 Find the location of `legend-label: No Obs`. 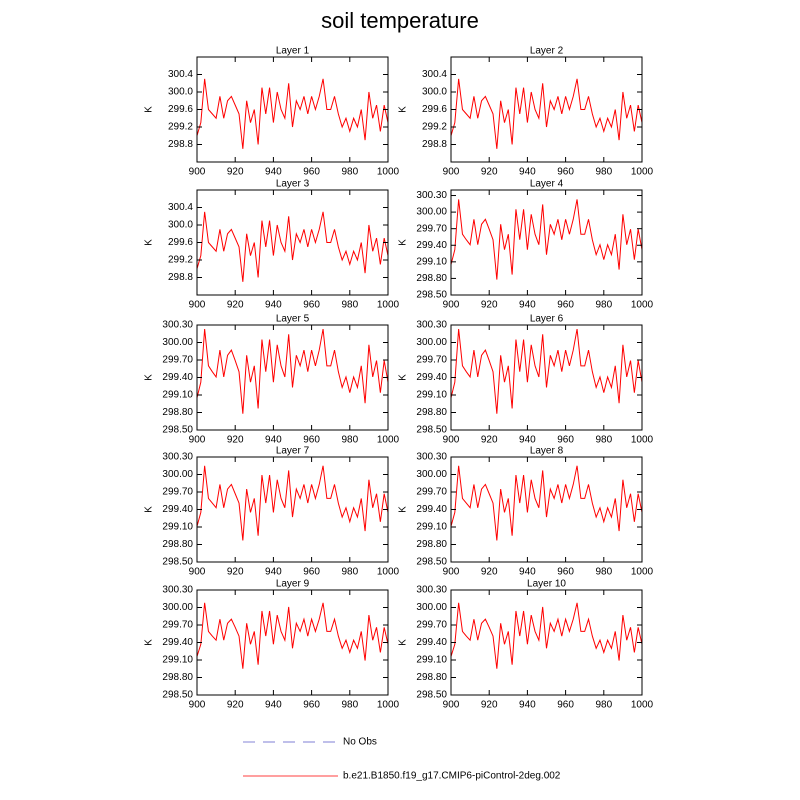

legend-label: No Obs is located at coordinates (360, 742).